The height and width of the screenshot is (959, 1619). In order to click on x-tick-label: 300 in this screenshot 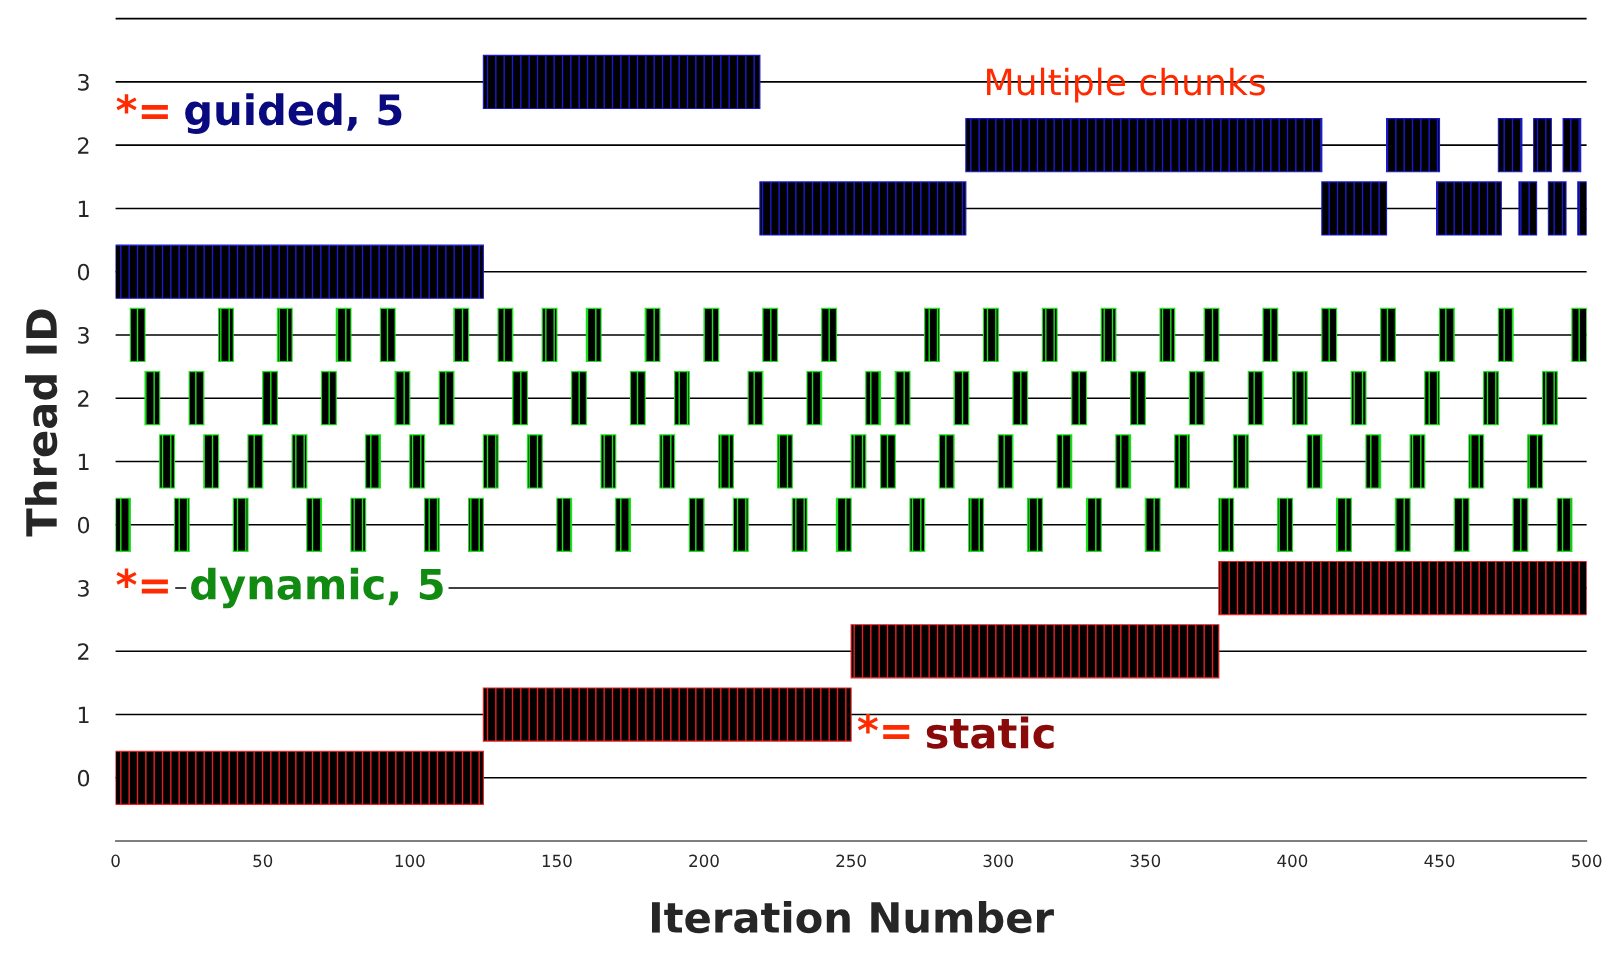, I will do `click(998, 861)`.